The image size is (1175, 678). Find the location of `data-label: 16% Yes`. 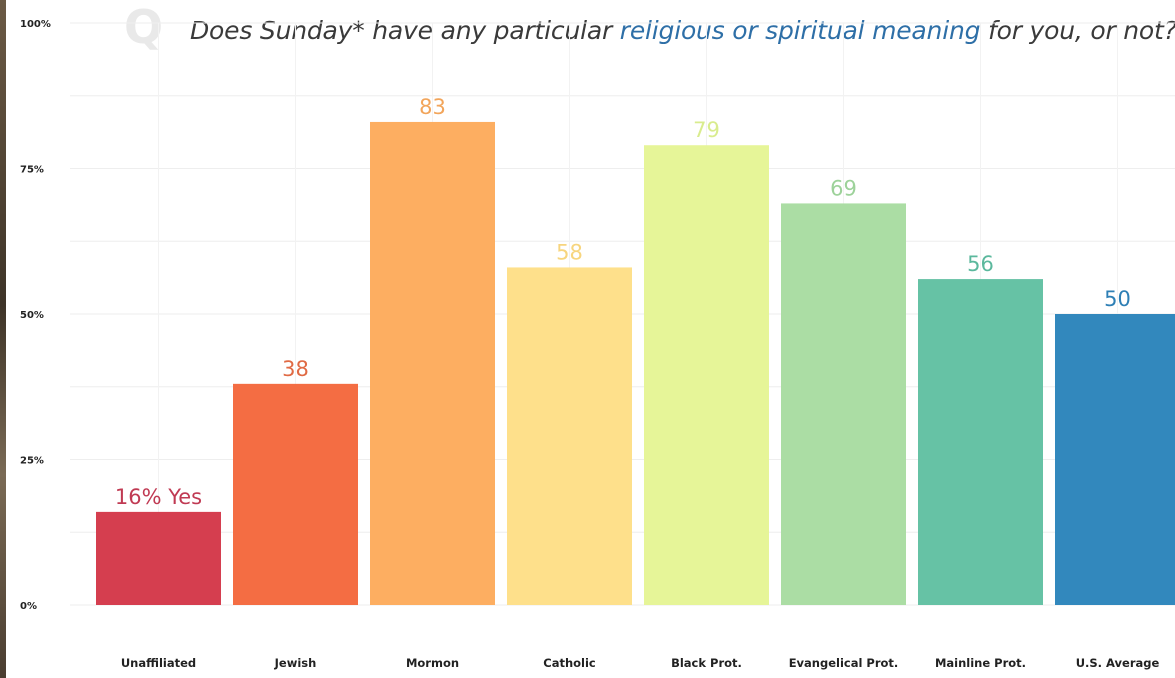

data-label: 16% Yes is located at coordinates (158, 497).